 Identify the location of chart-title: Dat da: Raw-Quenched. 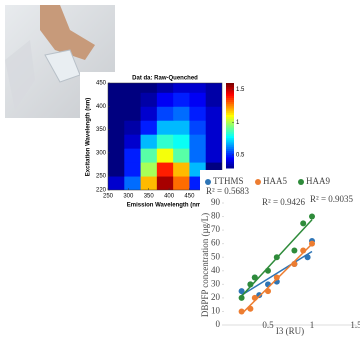
(165, 79).